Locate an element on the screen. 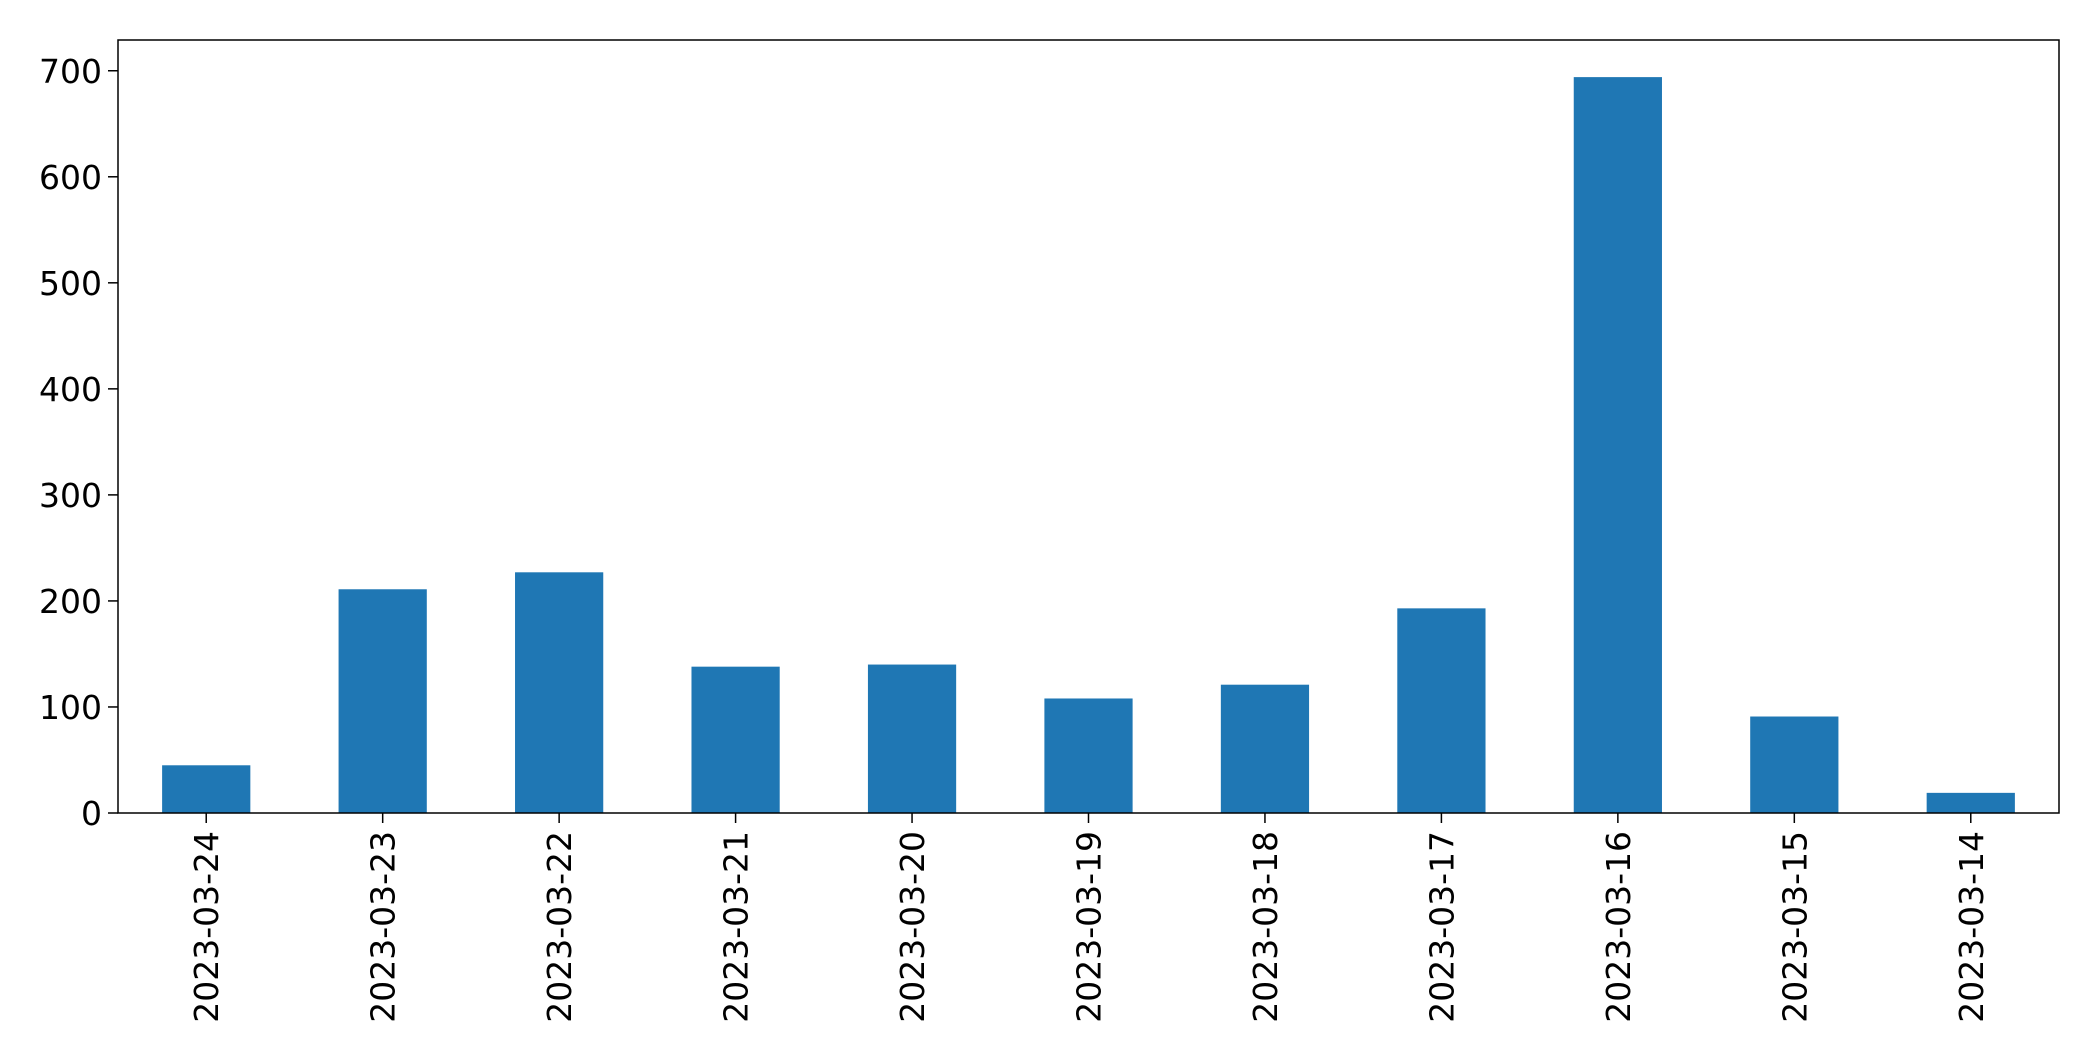 The width and height of the screenshot is (2093, 1061). y-tick-label: 100 is located at coordinates (70, 707).